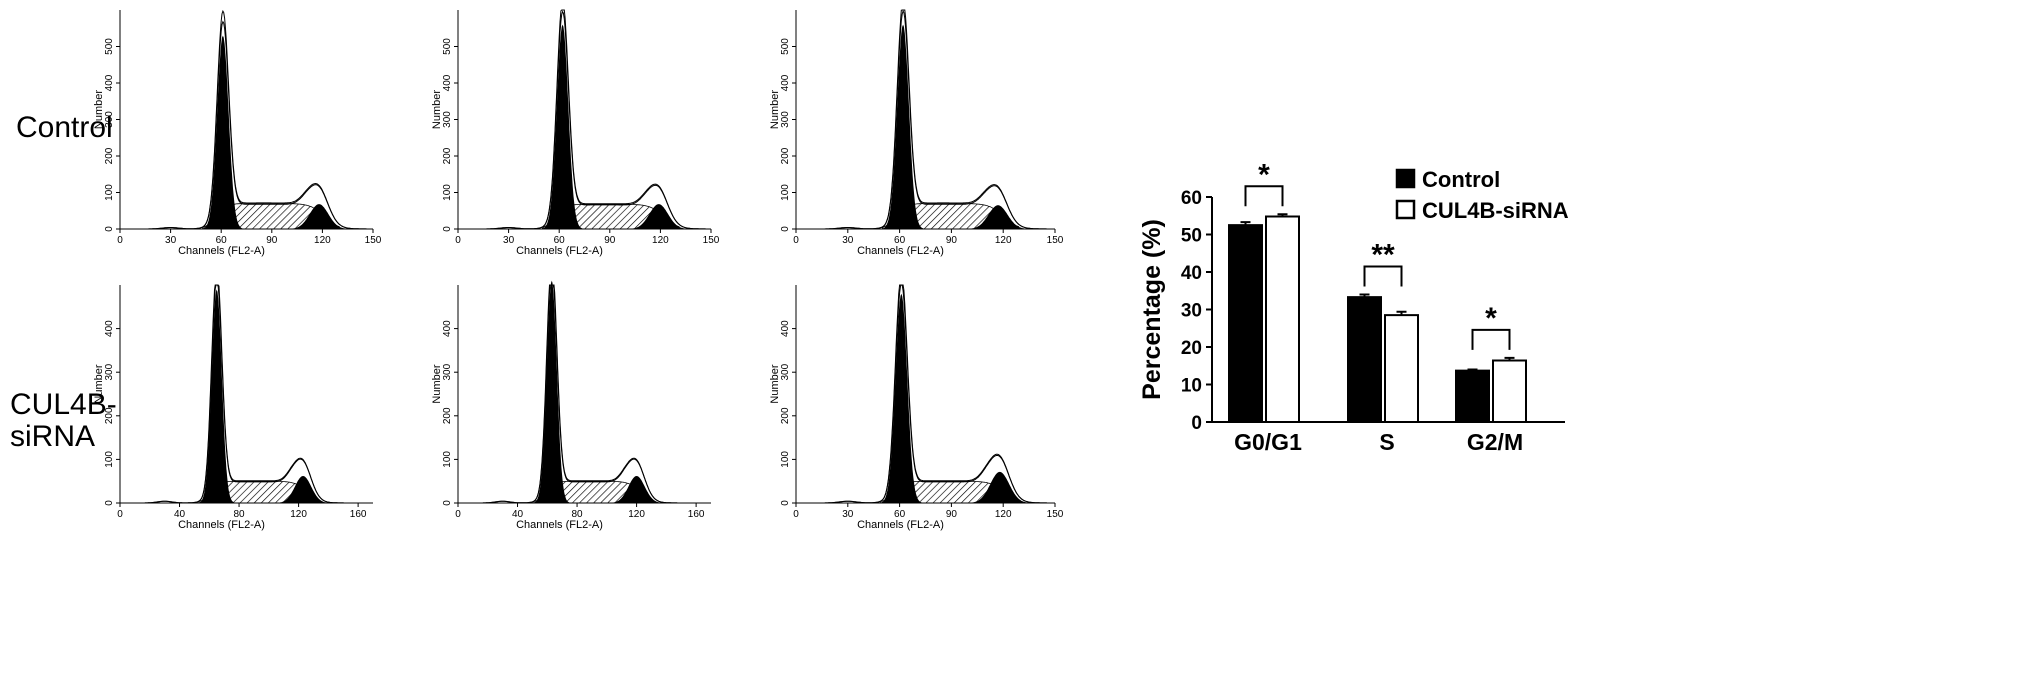  Describe the element at coordinates (1405, 209) in the screenshot. I see `legend-swatch` at that location.